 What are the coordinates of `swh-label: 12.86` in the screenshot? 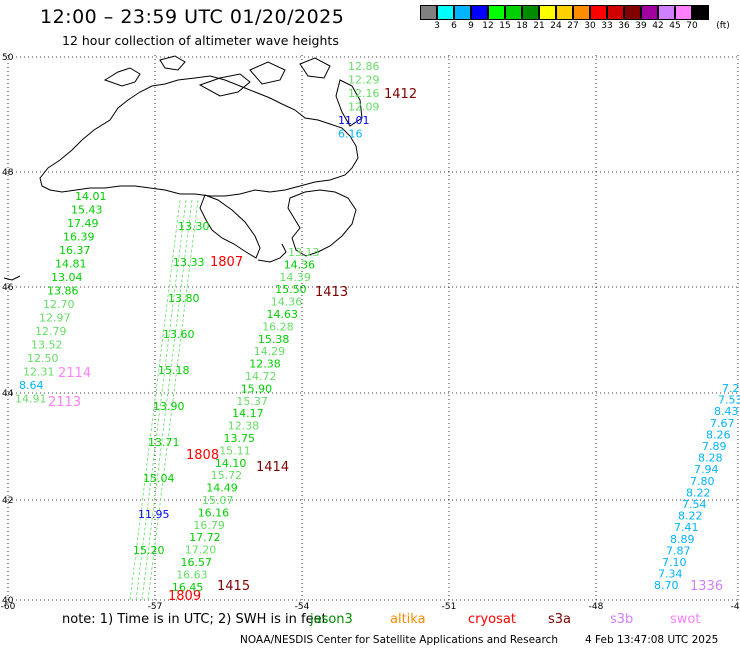 It's located at (364, 66).